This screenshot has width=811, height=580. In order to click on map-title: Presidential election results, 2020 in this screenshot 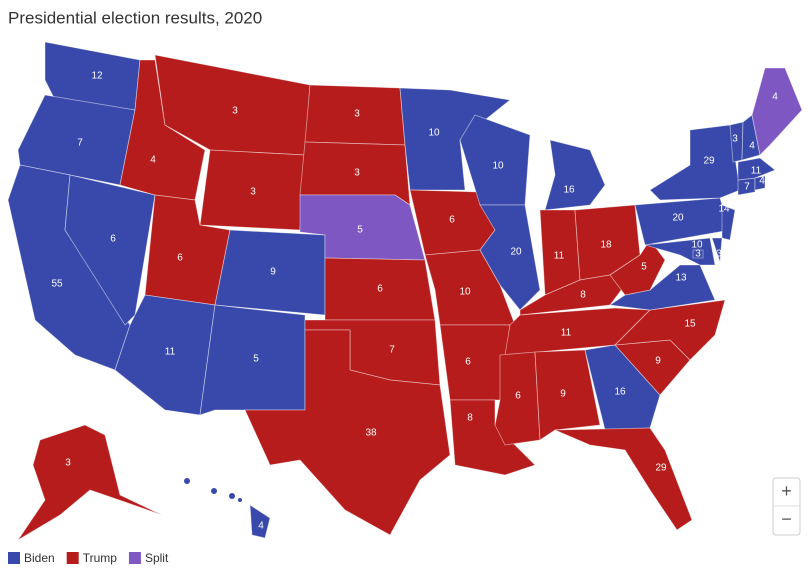, I will do `click(135, 17)`.